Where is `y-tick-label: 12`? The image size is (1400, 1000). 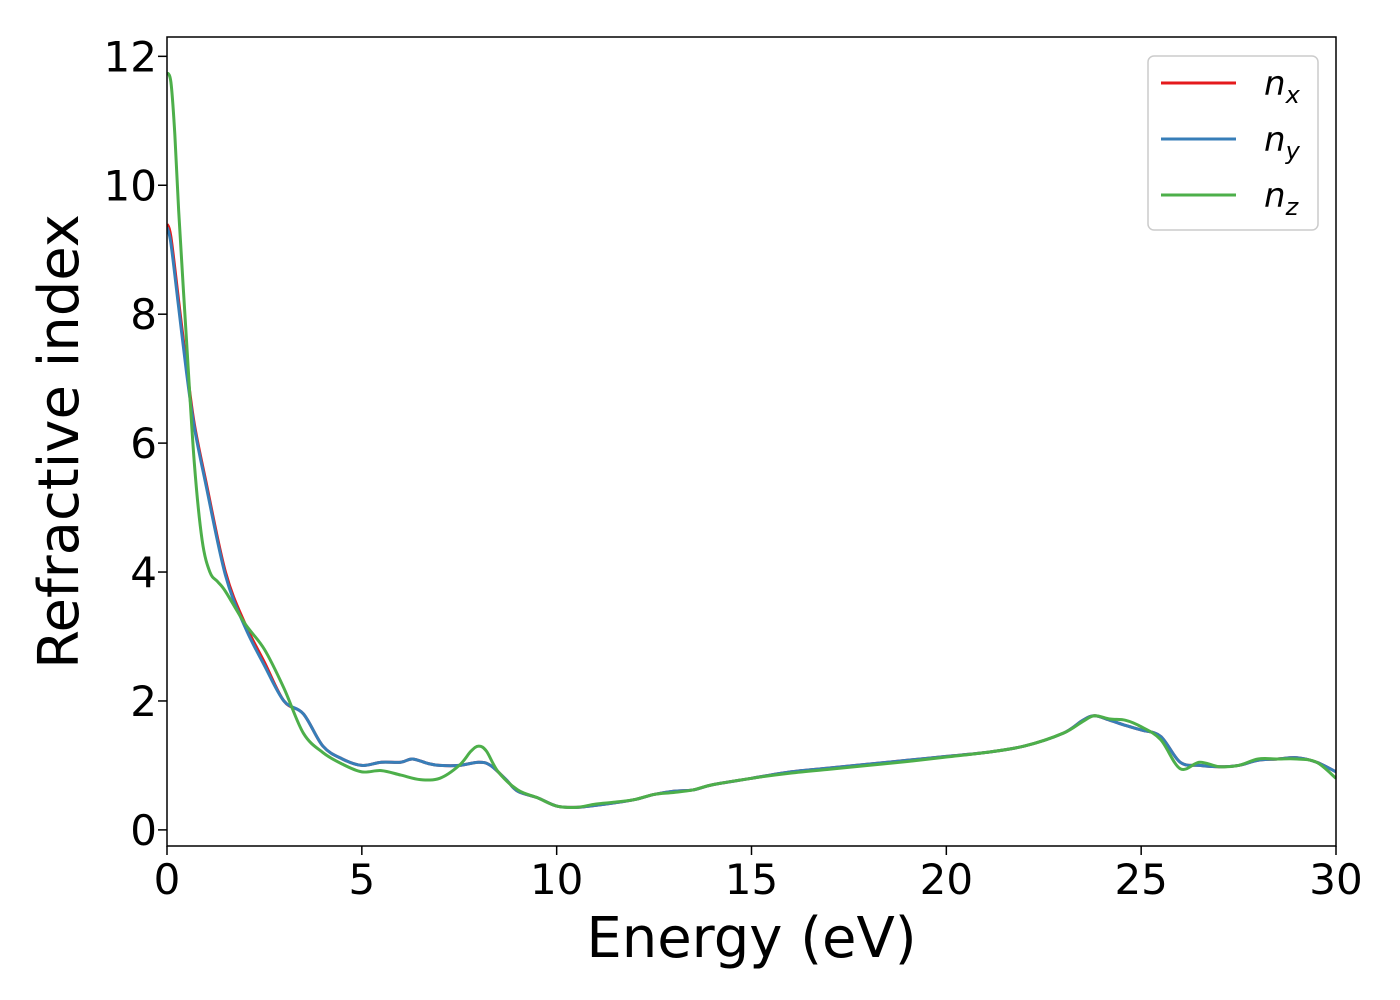
y-tick-label: 12 is located at coordinates (130, 56).